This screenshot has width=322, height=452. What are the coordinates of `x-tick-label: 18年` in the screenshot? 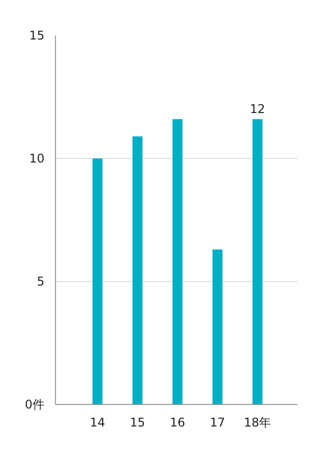 It's located at (258, 423).